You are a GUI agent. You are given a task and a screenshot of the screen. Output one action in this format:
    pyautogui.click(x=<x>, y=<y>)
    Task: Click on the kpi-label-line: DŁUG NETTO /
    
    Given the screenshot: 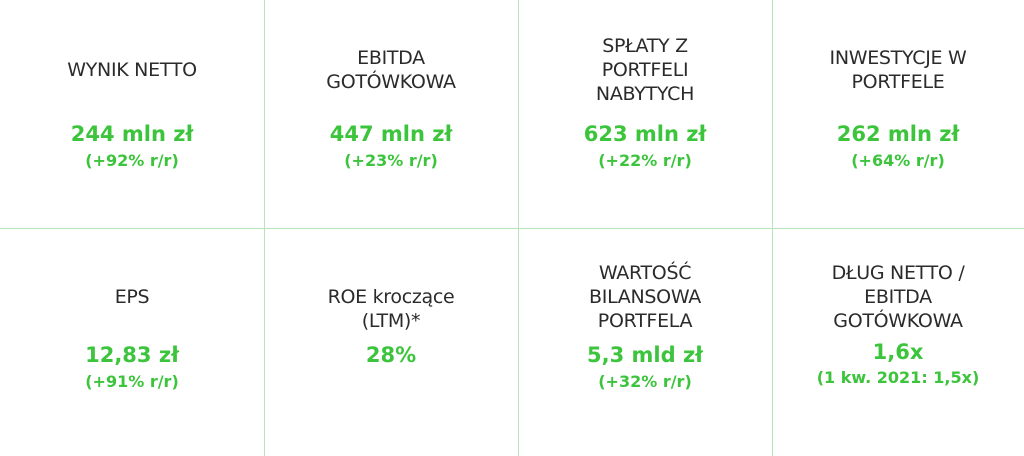 What is the action you would take?
    pyautogui.click(x=898, y=273)
    